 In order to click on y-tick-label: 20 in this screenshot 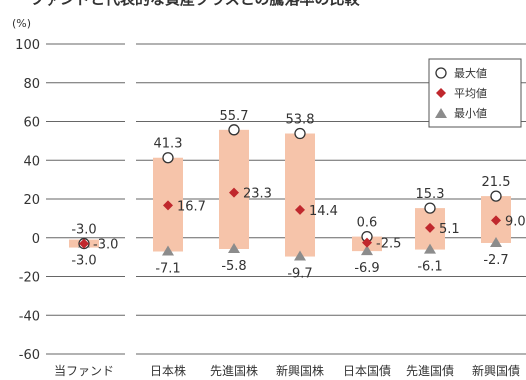, I will do `click(31, 200)`.